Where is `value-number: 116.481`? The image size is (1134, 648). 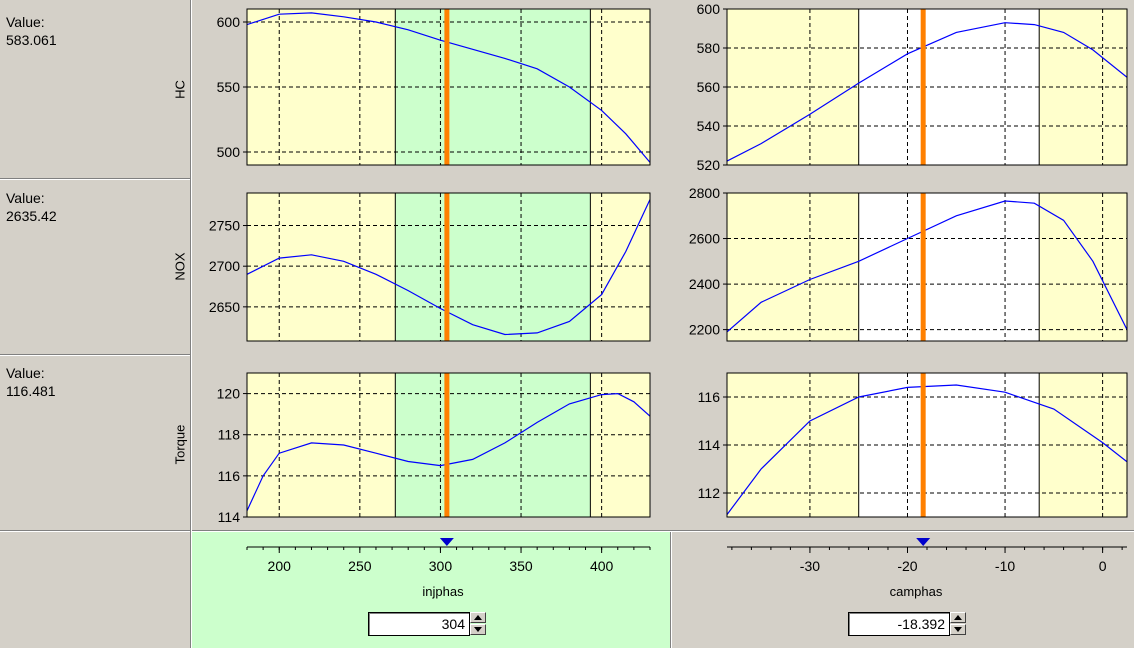 value-number: 116.481 is located at coordinates (31, 391).